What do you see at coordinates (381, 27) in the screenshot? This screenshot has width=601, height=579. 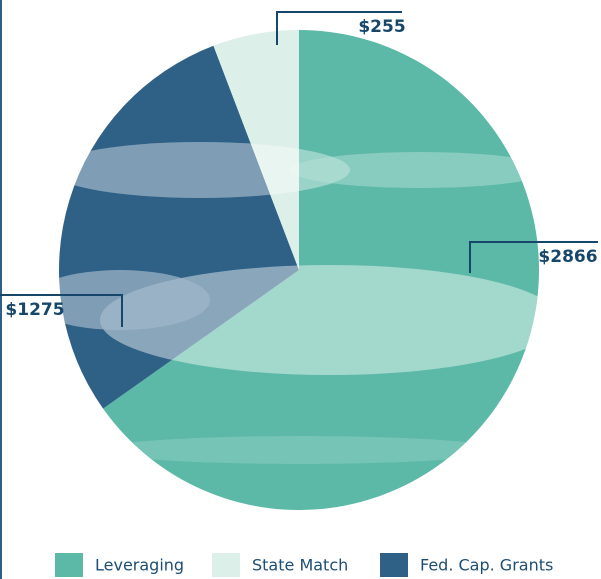 I see `value-label: $255` at bounding box center [381, 27].